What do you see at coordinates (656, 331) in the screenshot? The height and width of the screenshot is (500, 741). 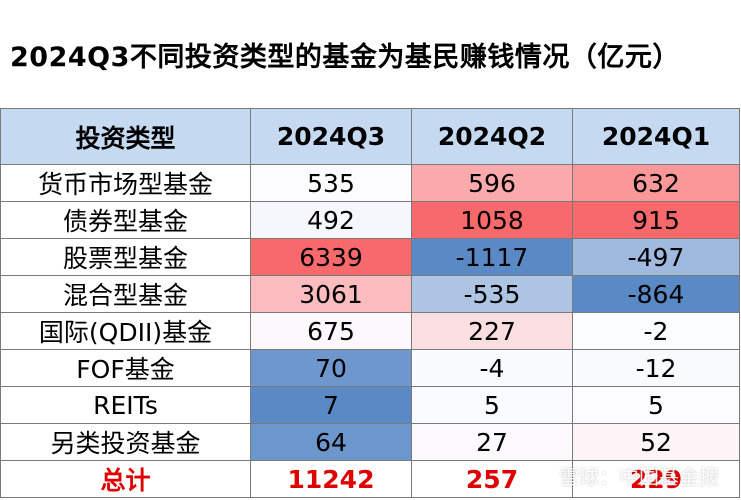 I see `value-cell: -2` at bounding box center [656, 331].